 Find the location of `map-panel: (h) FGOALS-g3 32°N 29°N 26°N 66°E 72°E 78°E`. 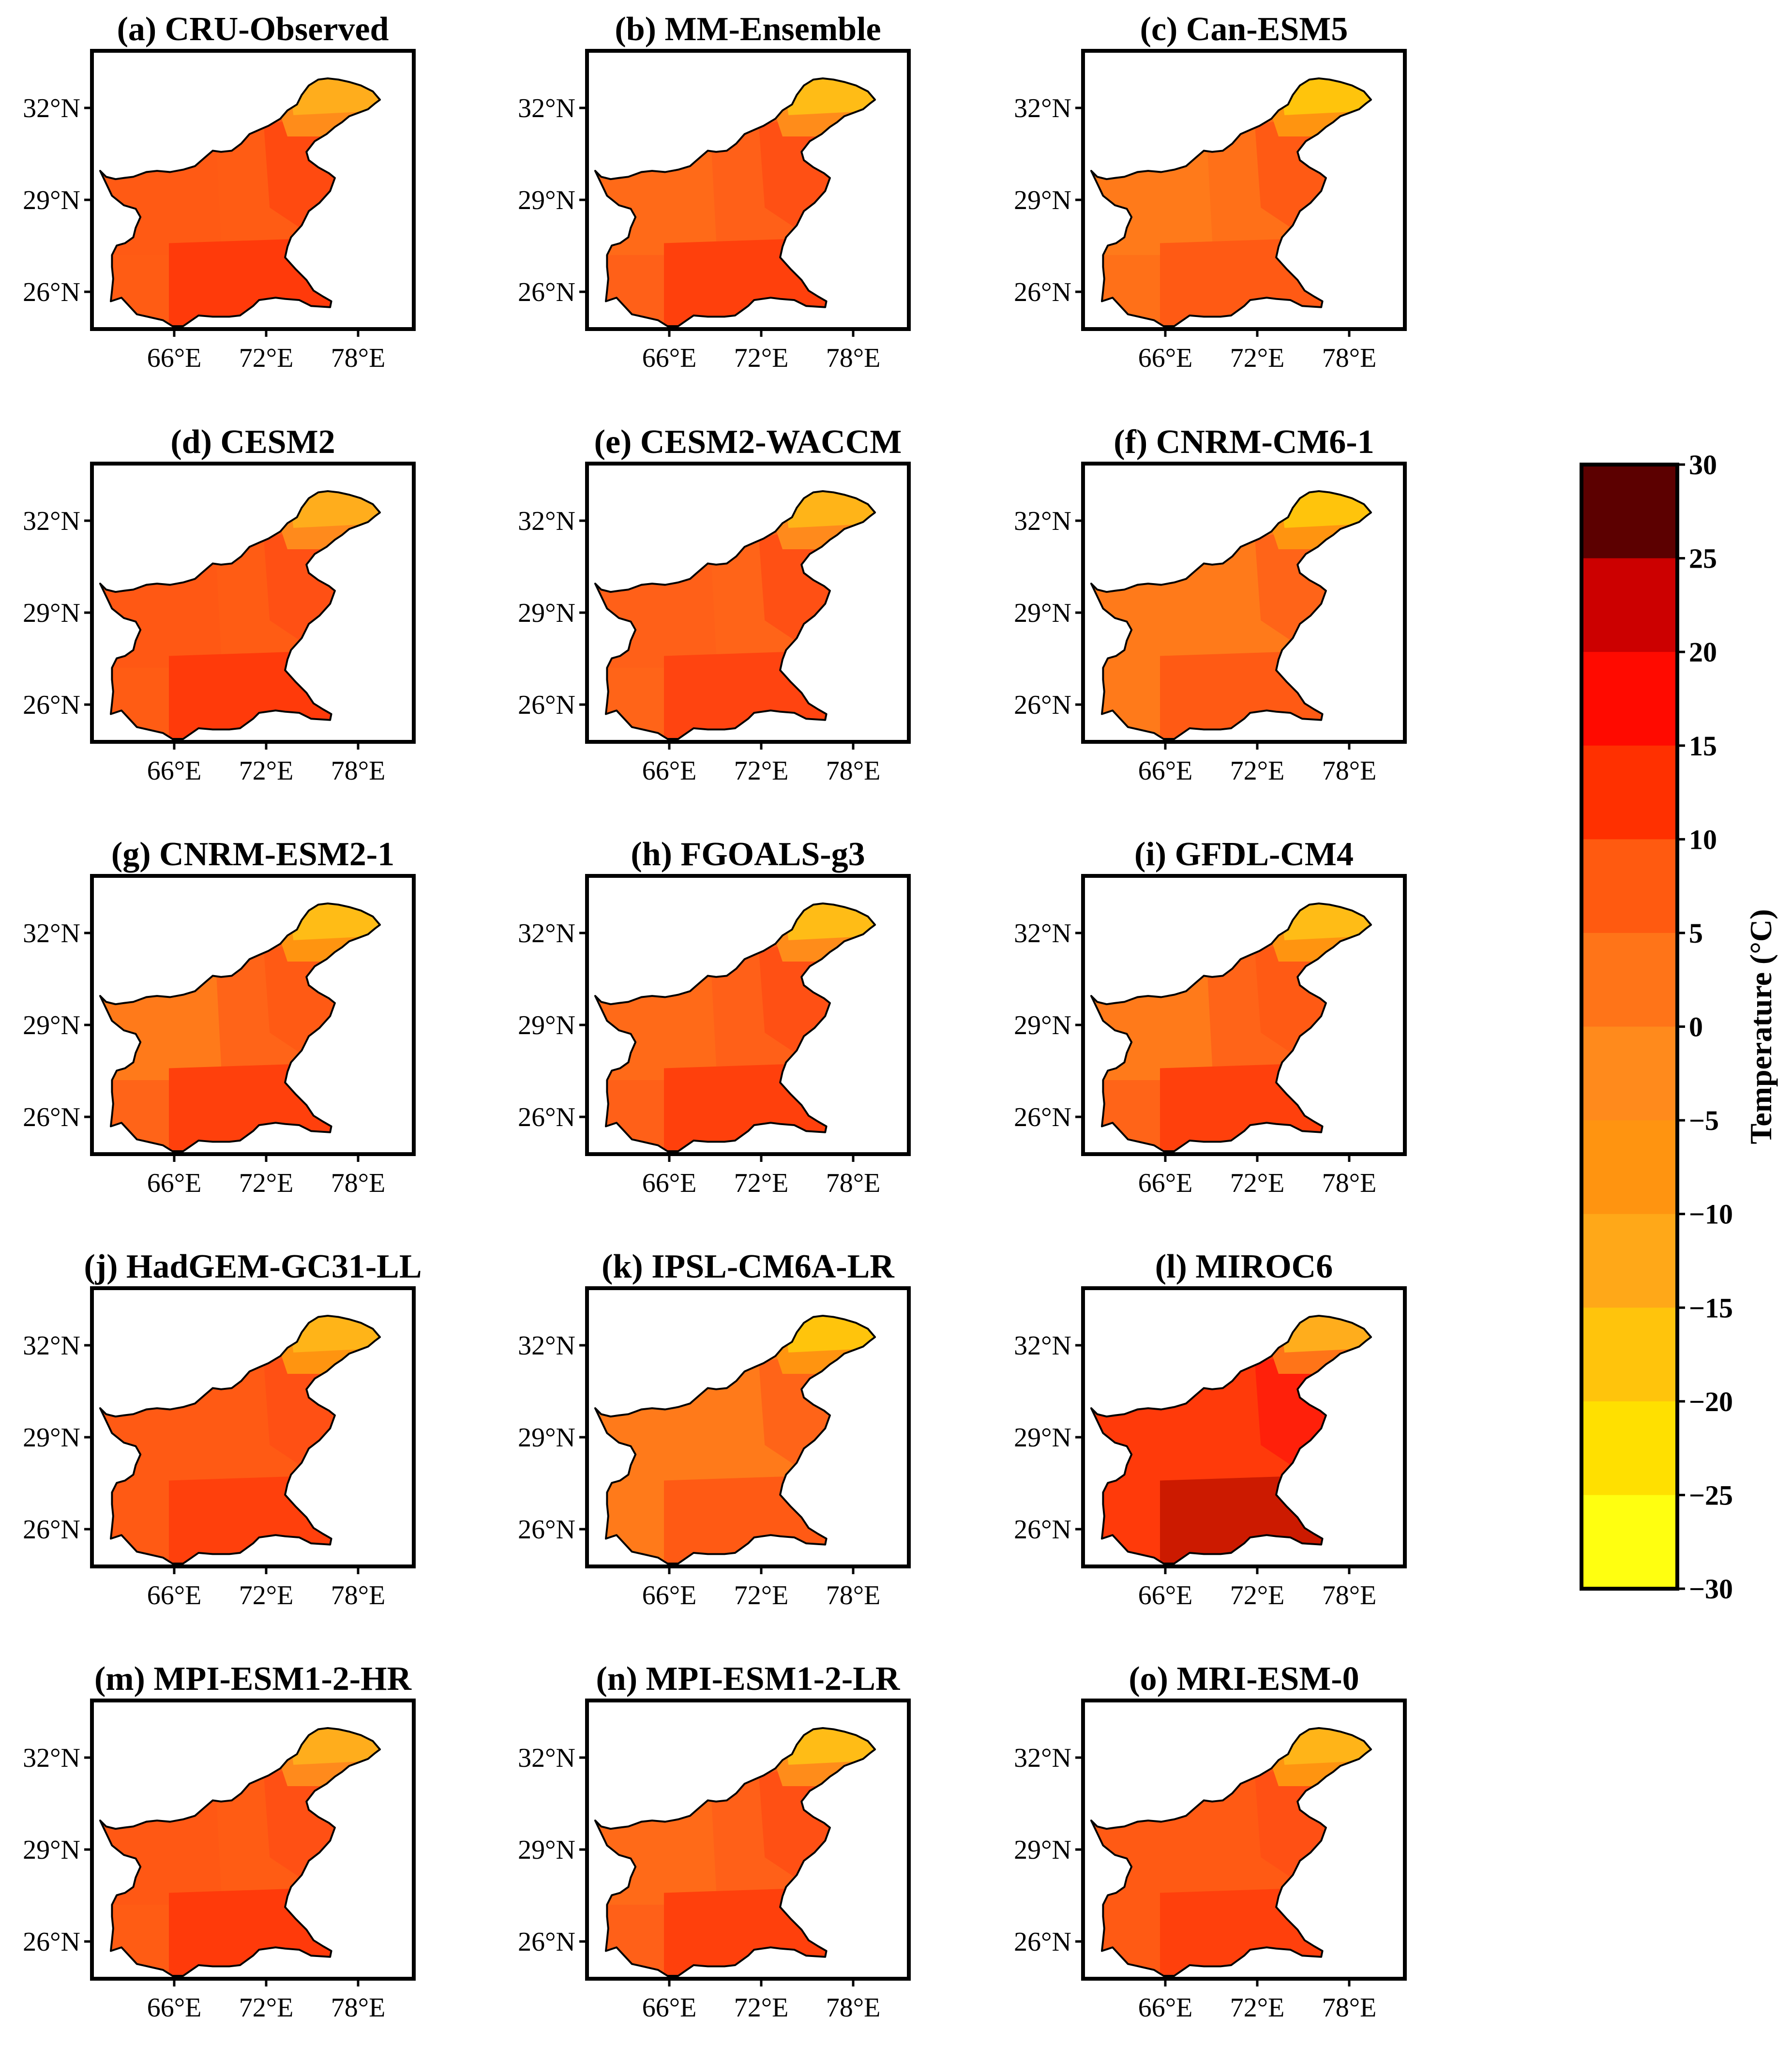

map-panel: (h) FGOALS-g3 32°N 29°N 26°N 66°E 72°E 78°E is located at coordinates (714, 1017).